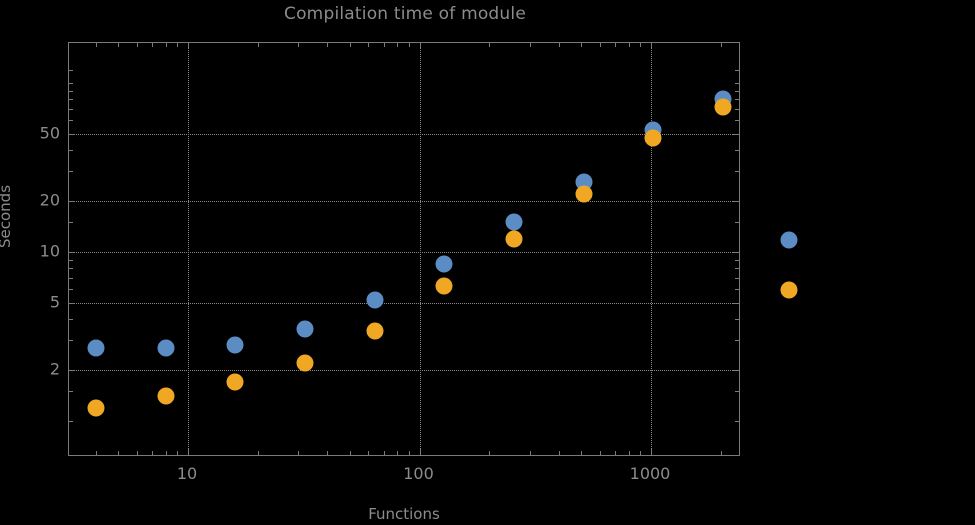 Image resolution: width=975 pixels, height=525 pixels. I want to click on y-tick-label: 50, so click(49, 133).